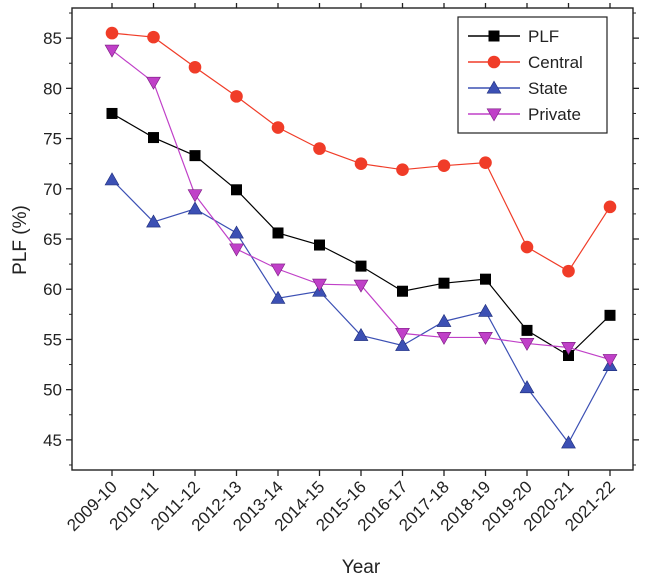 The height and width of the screenshot is (579, 648). I want to click on legend-item: Private, so click(524, 114).